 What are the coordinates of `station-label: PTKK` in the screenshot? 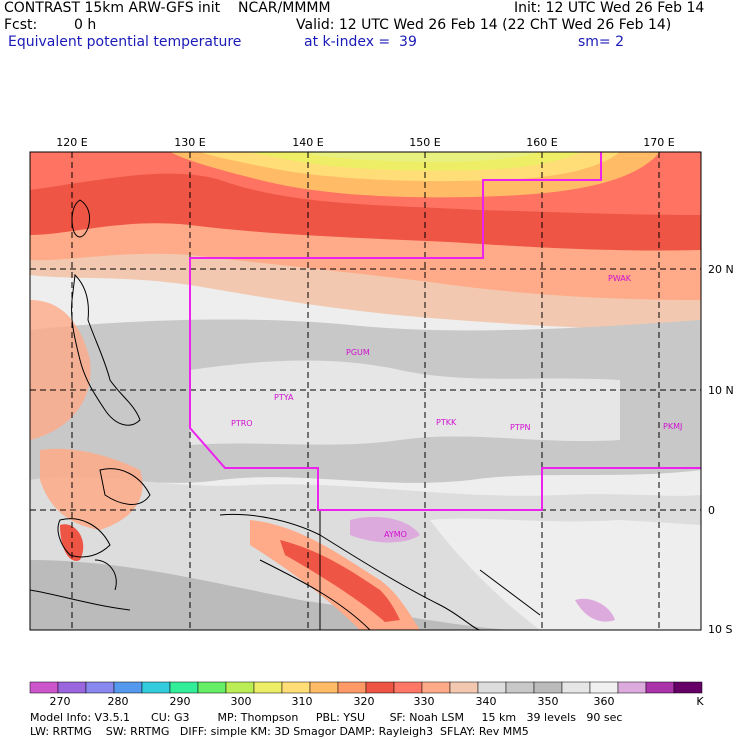 It's located at (446, 422).